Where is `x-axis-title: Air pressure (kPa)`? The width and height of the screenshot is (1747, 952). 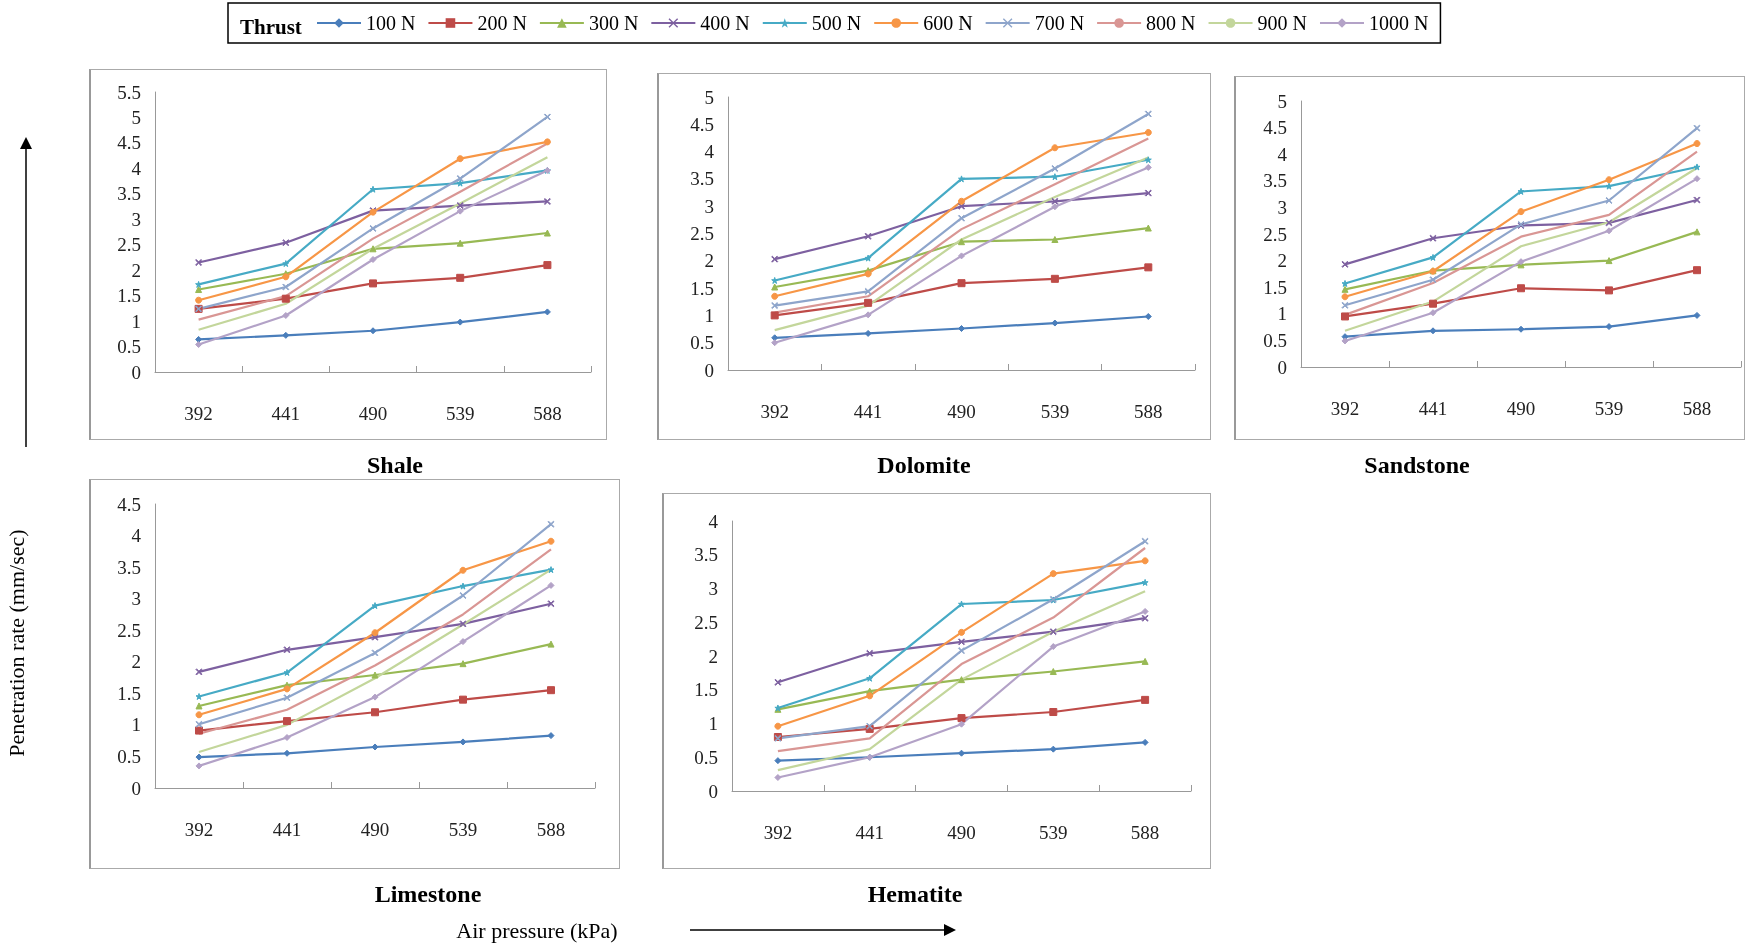 x-axis-title: Air pressure (kPa) is located at coordinates (537, 930).